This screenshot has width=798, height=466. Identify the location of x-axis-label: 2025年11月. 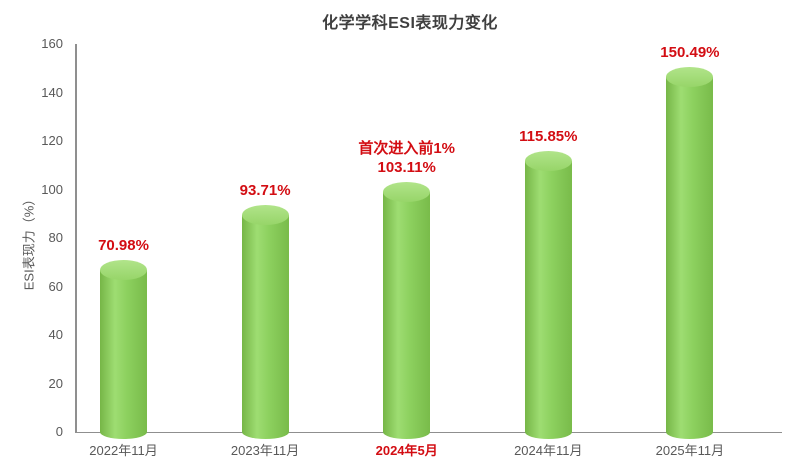
(690, 450).